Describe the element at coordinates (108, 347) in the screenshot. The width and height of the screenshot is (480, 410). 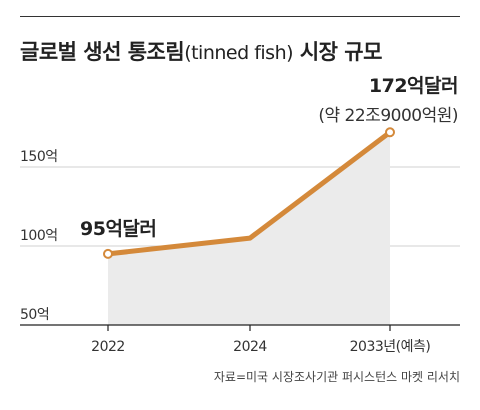
I see `x-tick-label: 2022` at that location.